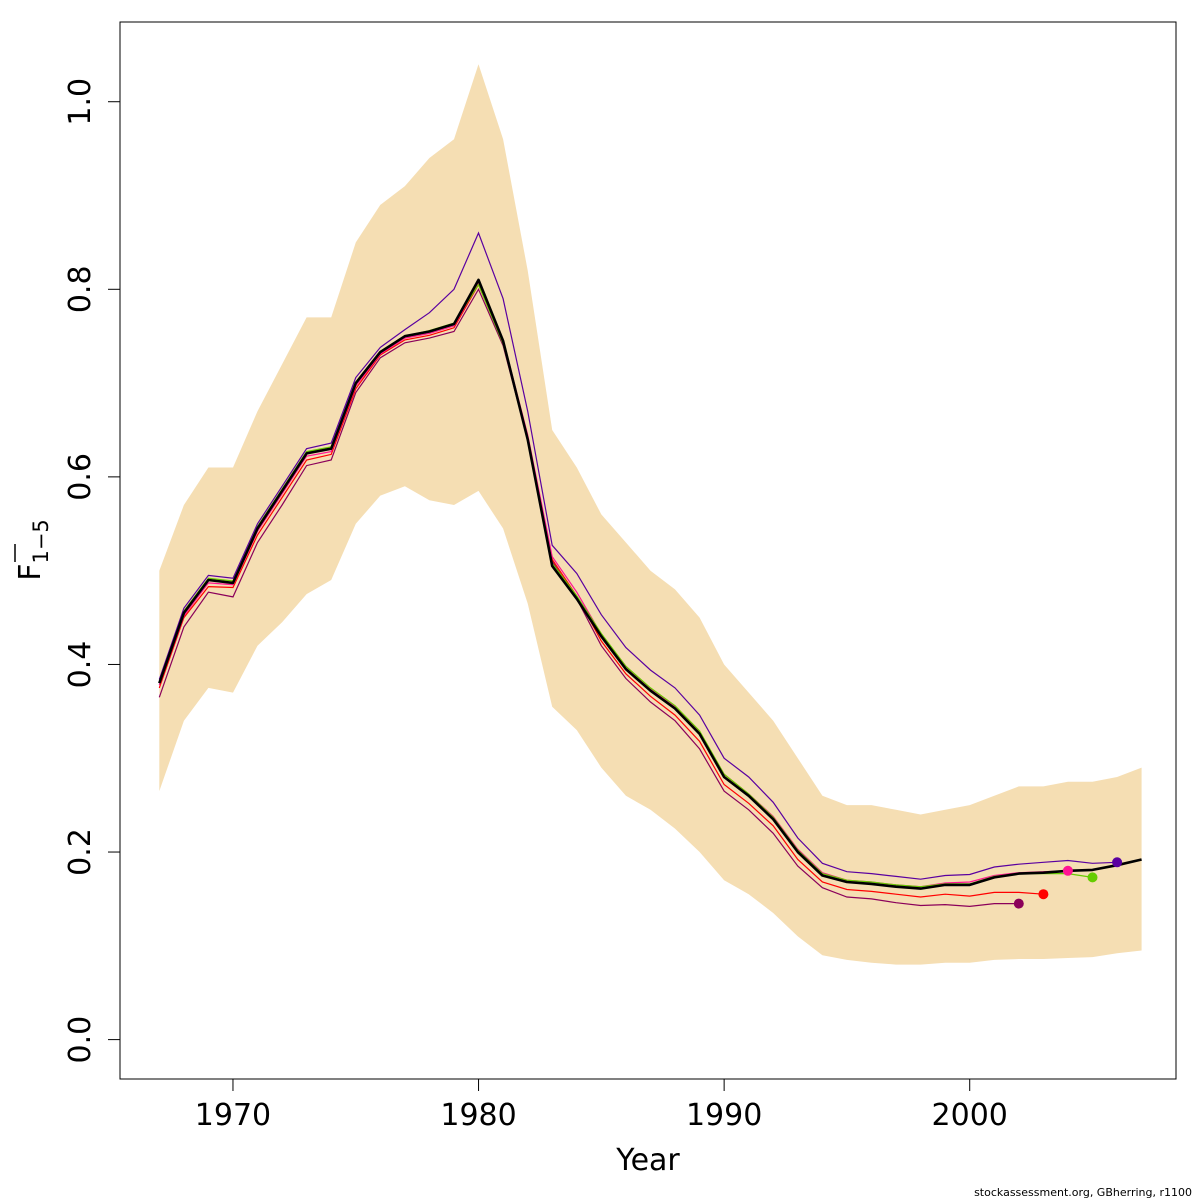  I want to click on credit-text: stockassessment.org, GBherring, r1100, so click(1083, 1192).